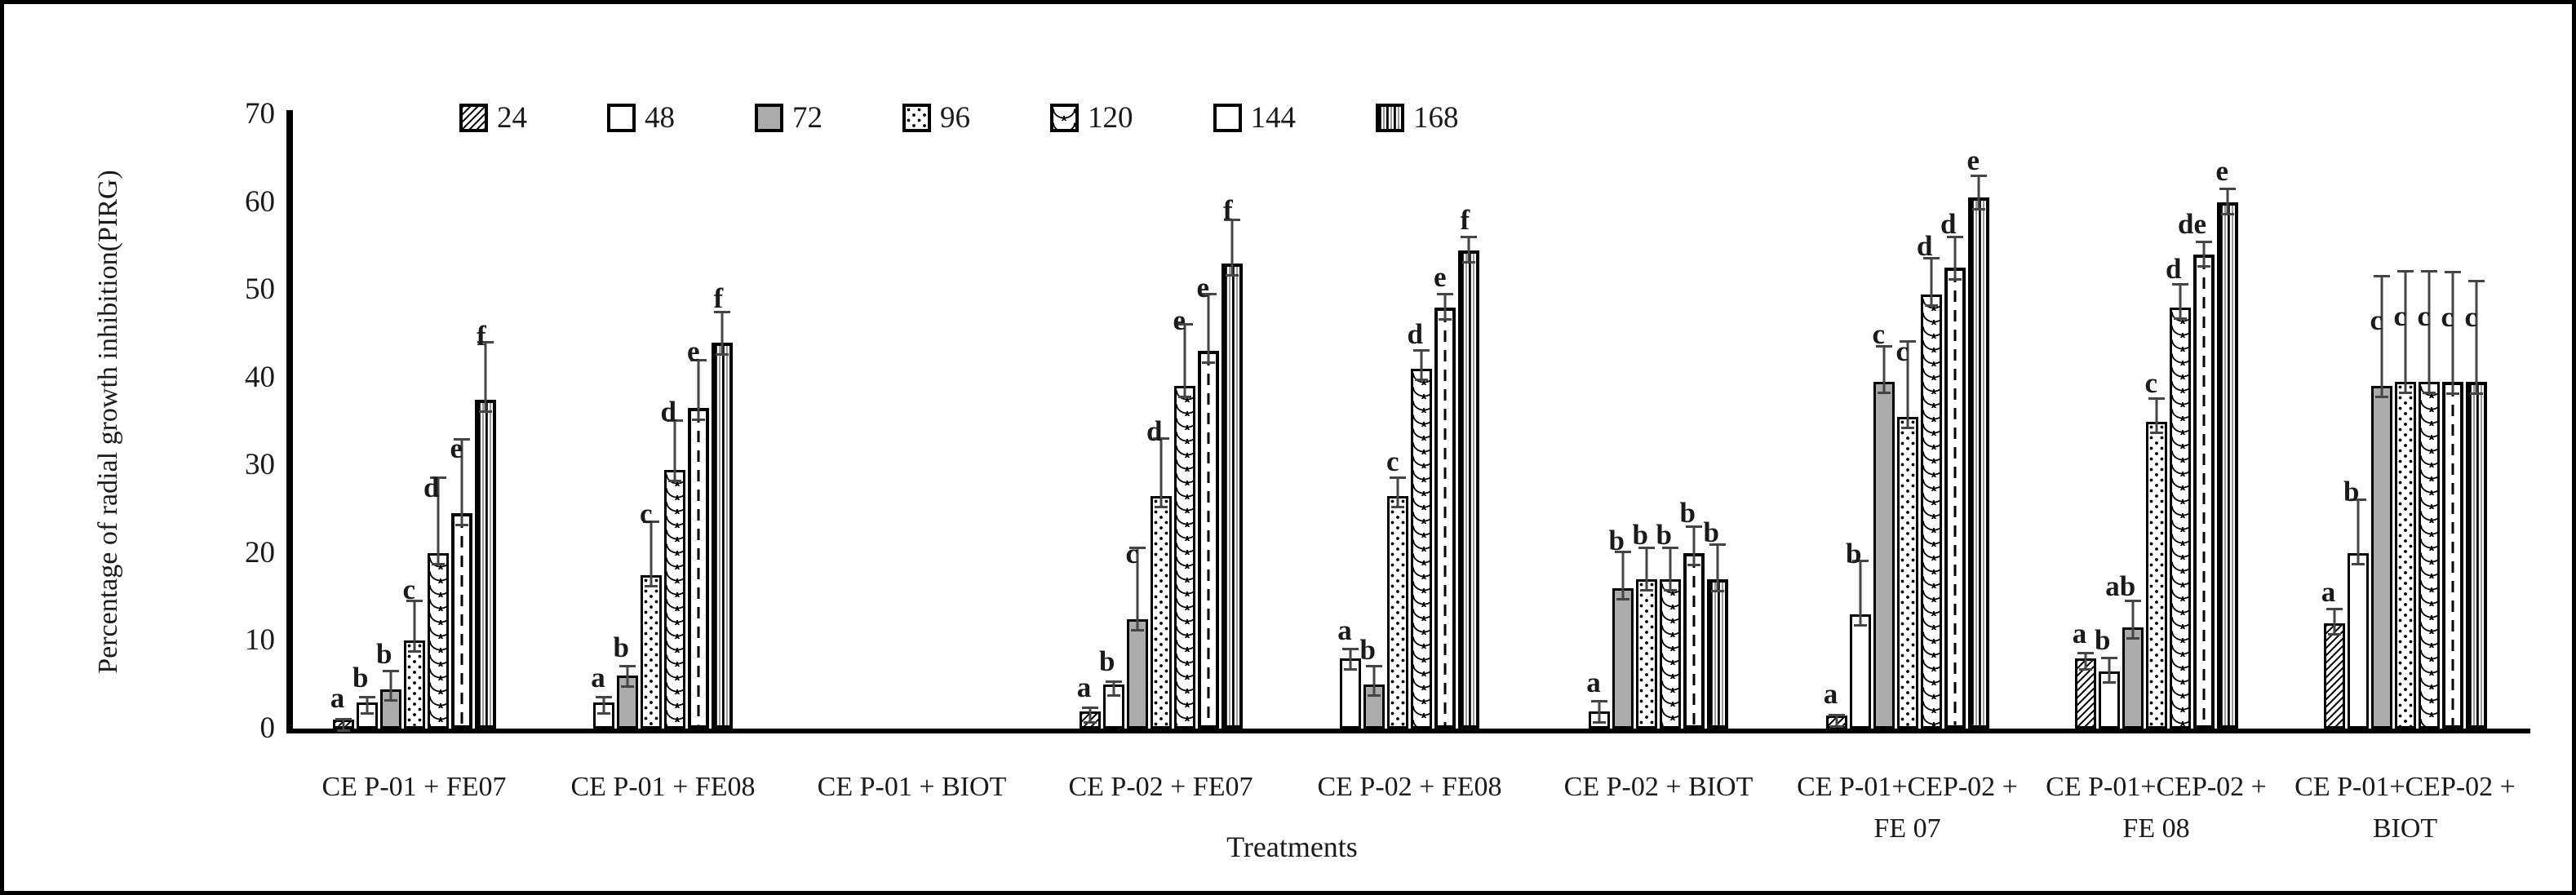  Describe the element at coordinates (2120, 586) in the screenshot. I see `significance-letter: ab` at that location.